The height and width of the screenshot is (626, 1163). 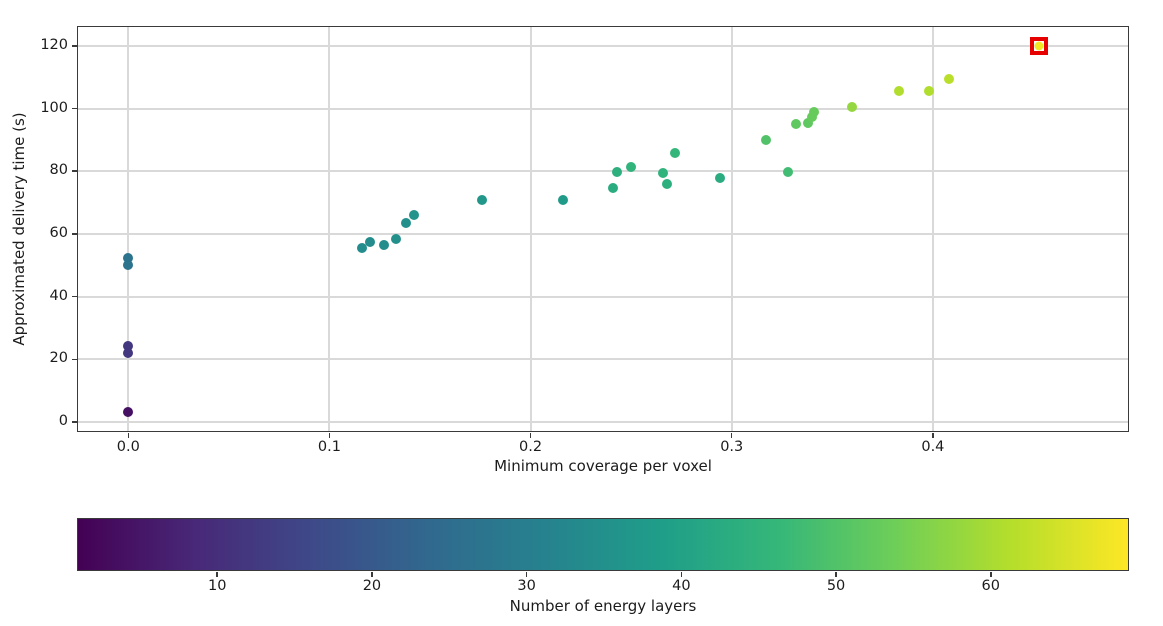 What do you see at coordinates (58, 170) in the screenshot?
I see `y-tick-label: 80` at bounding box center [58, 170].